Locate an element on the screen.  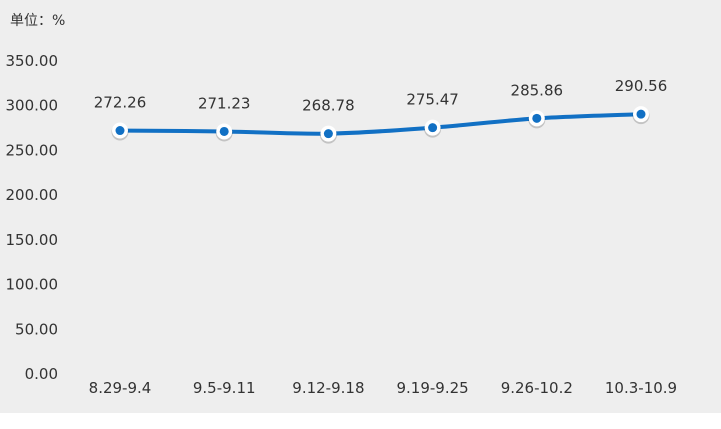
data-label: 290.56 is located at coordinates (641, 86).